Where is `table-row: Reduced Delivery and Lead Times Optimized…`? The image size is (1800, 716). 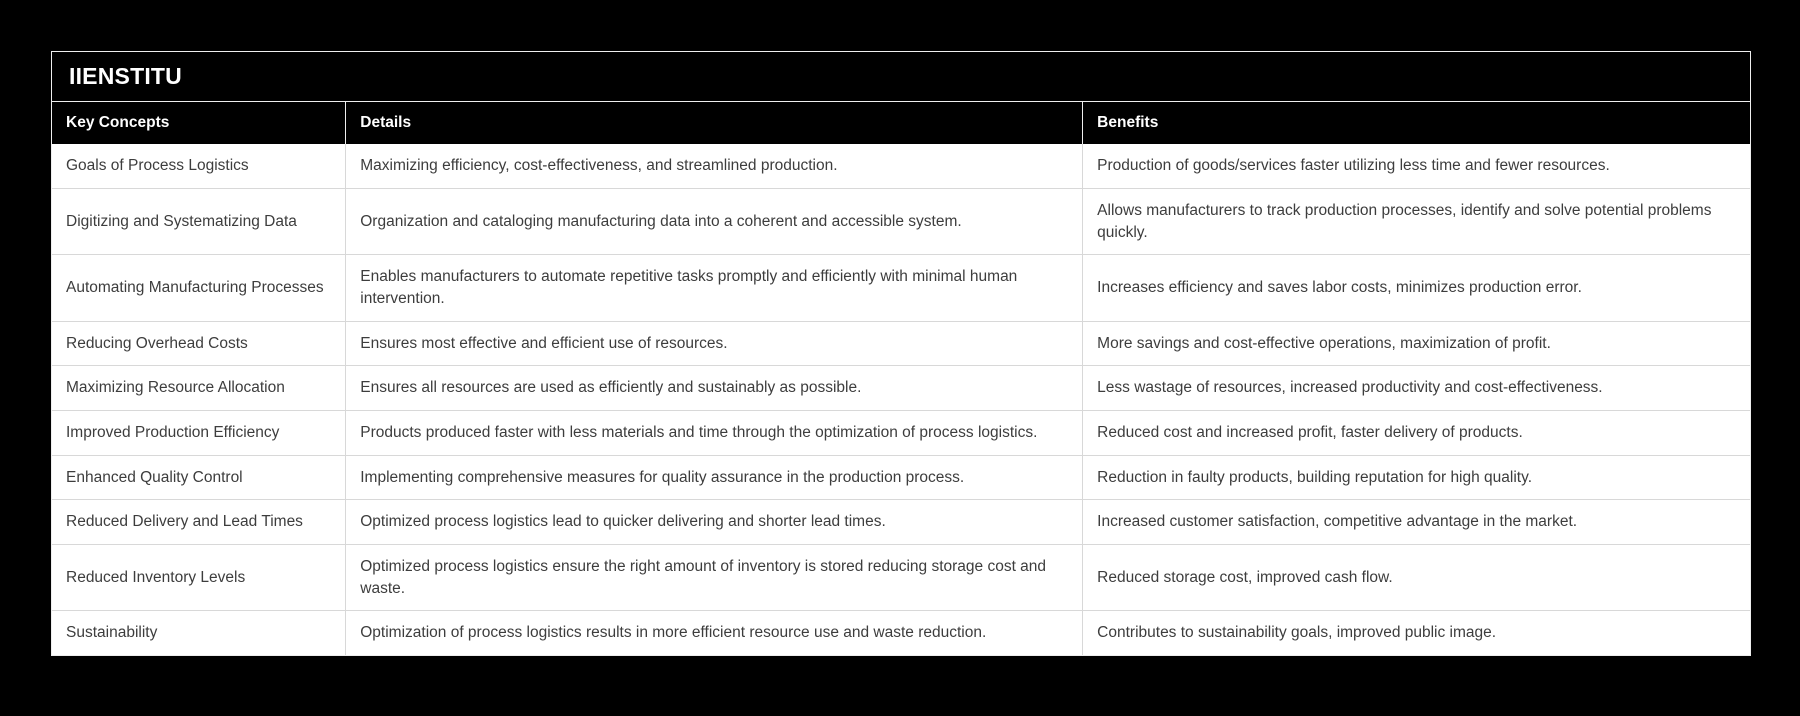
table-row: Reduced Delivery and Lead Times Optimized… is located at coordinates (901, 522).